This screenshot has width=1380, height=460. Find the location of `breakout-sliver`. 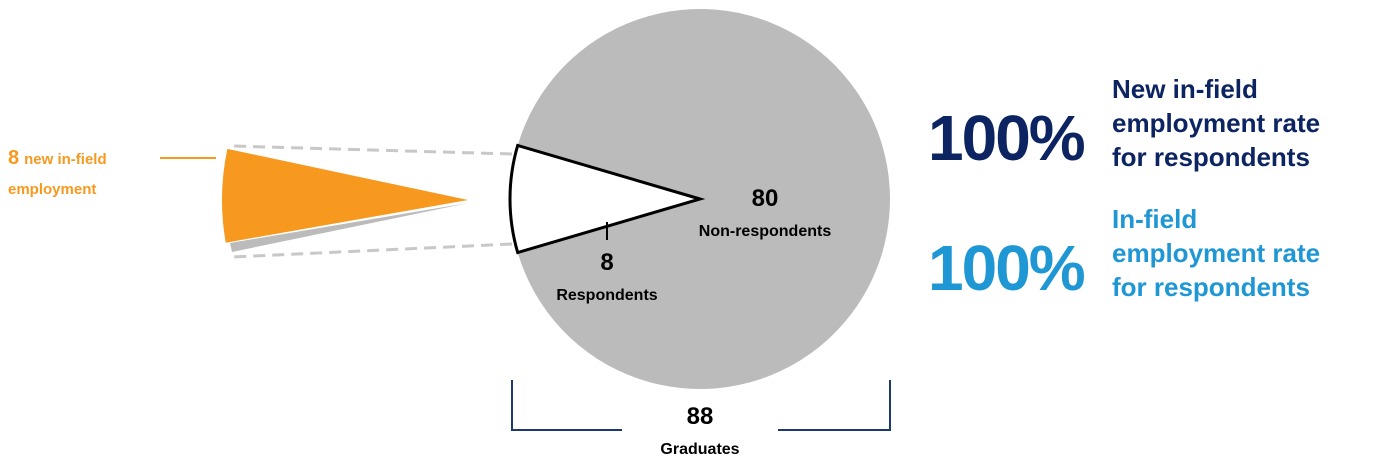

breakout-sliver is located at coordinates (349, 227).